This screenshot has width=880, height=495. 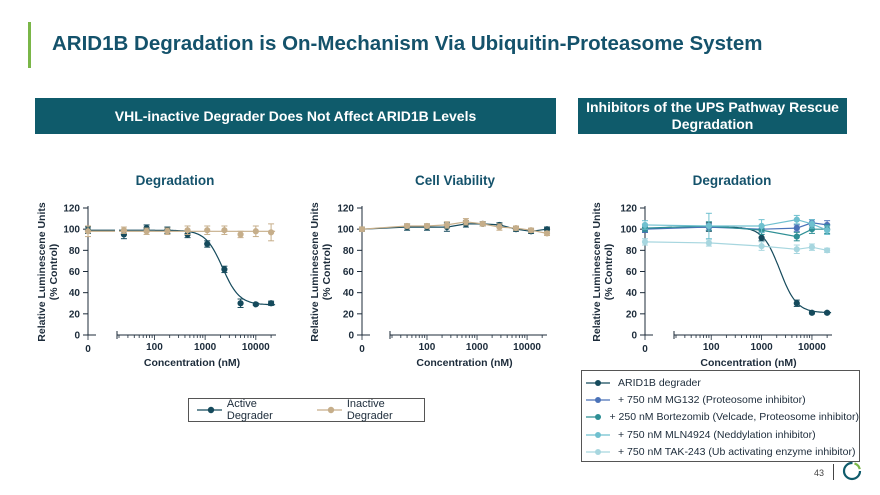 What do you see at coordinates (256, 347) in the screenshot?
I see `x-tick-label: 10000` at bounding box center [256, 347].